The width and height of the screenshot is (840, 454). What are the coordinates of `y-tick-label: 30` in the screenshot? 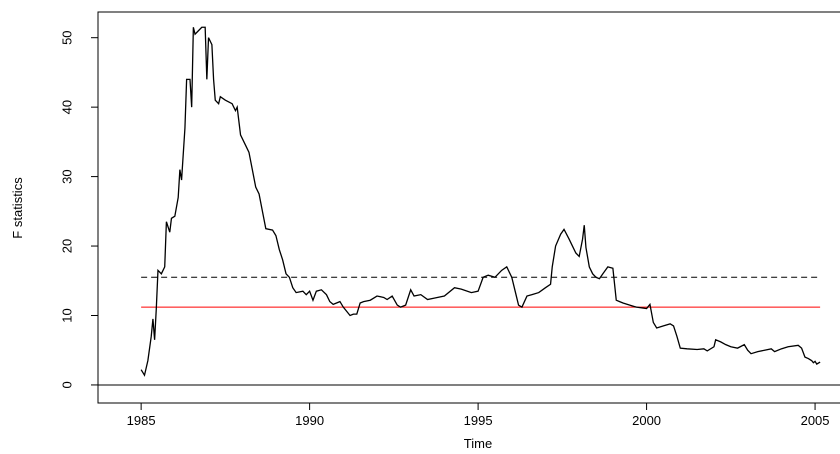 It's located at (66, 176).